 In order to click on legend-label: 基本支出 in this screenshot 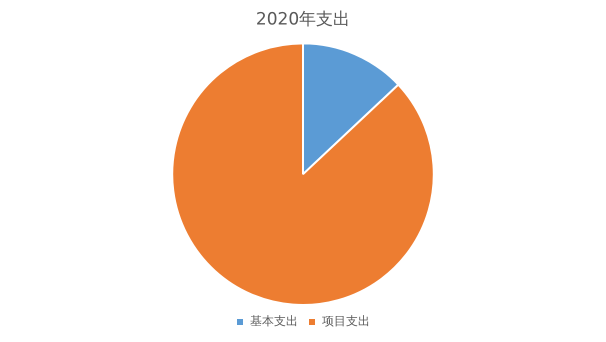, I will do `click(274, 321)`.